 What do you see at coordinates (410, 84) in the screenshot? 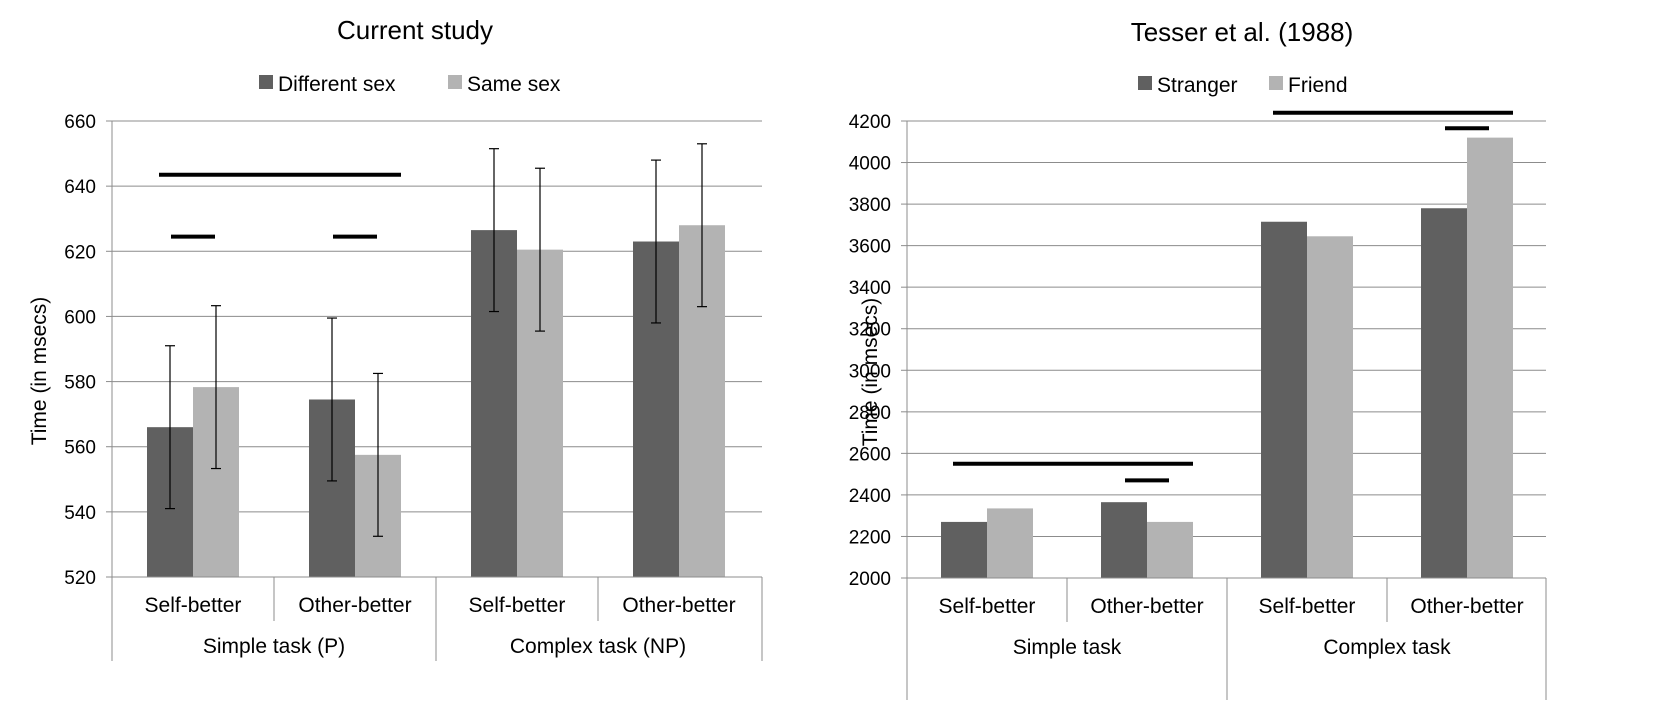
I see `legend: Different sex Same sex` at bounding box center [410, 84].